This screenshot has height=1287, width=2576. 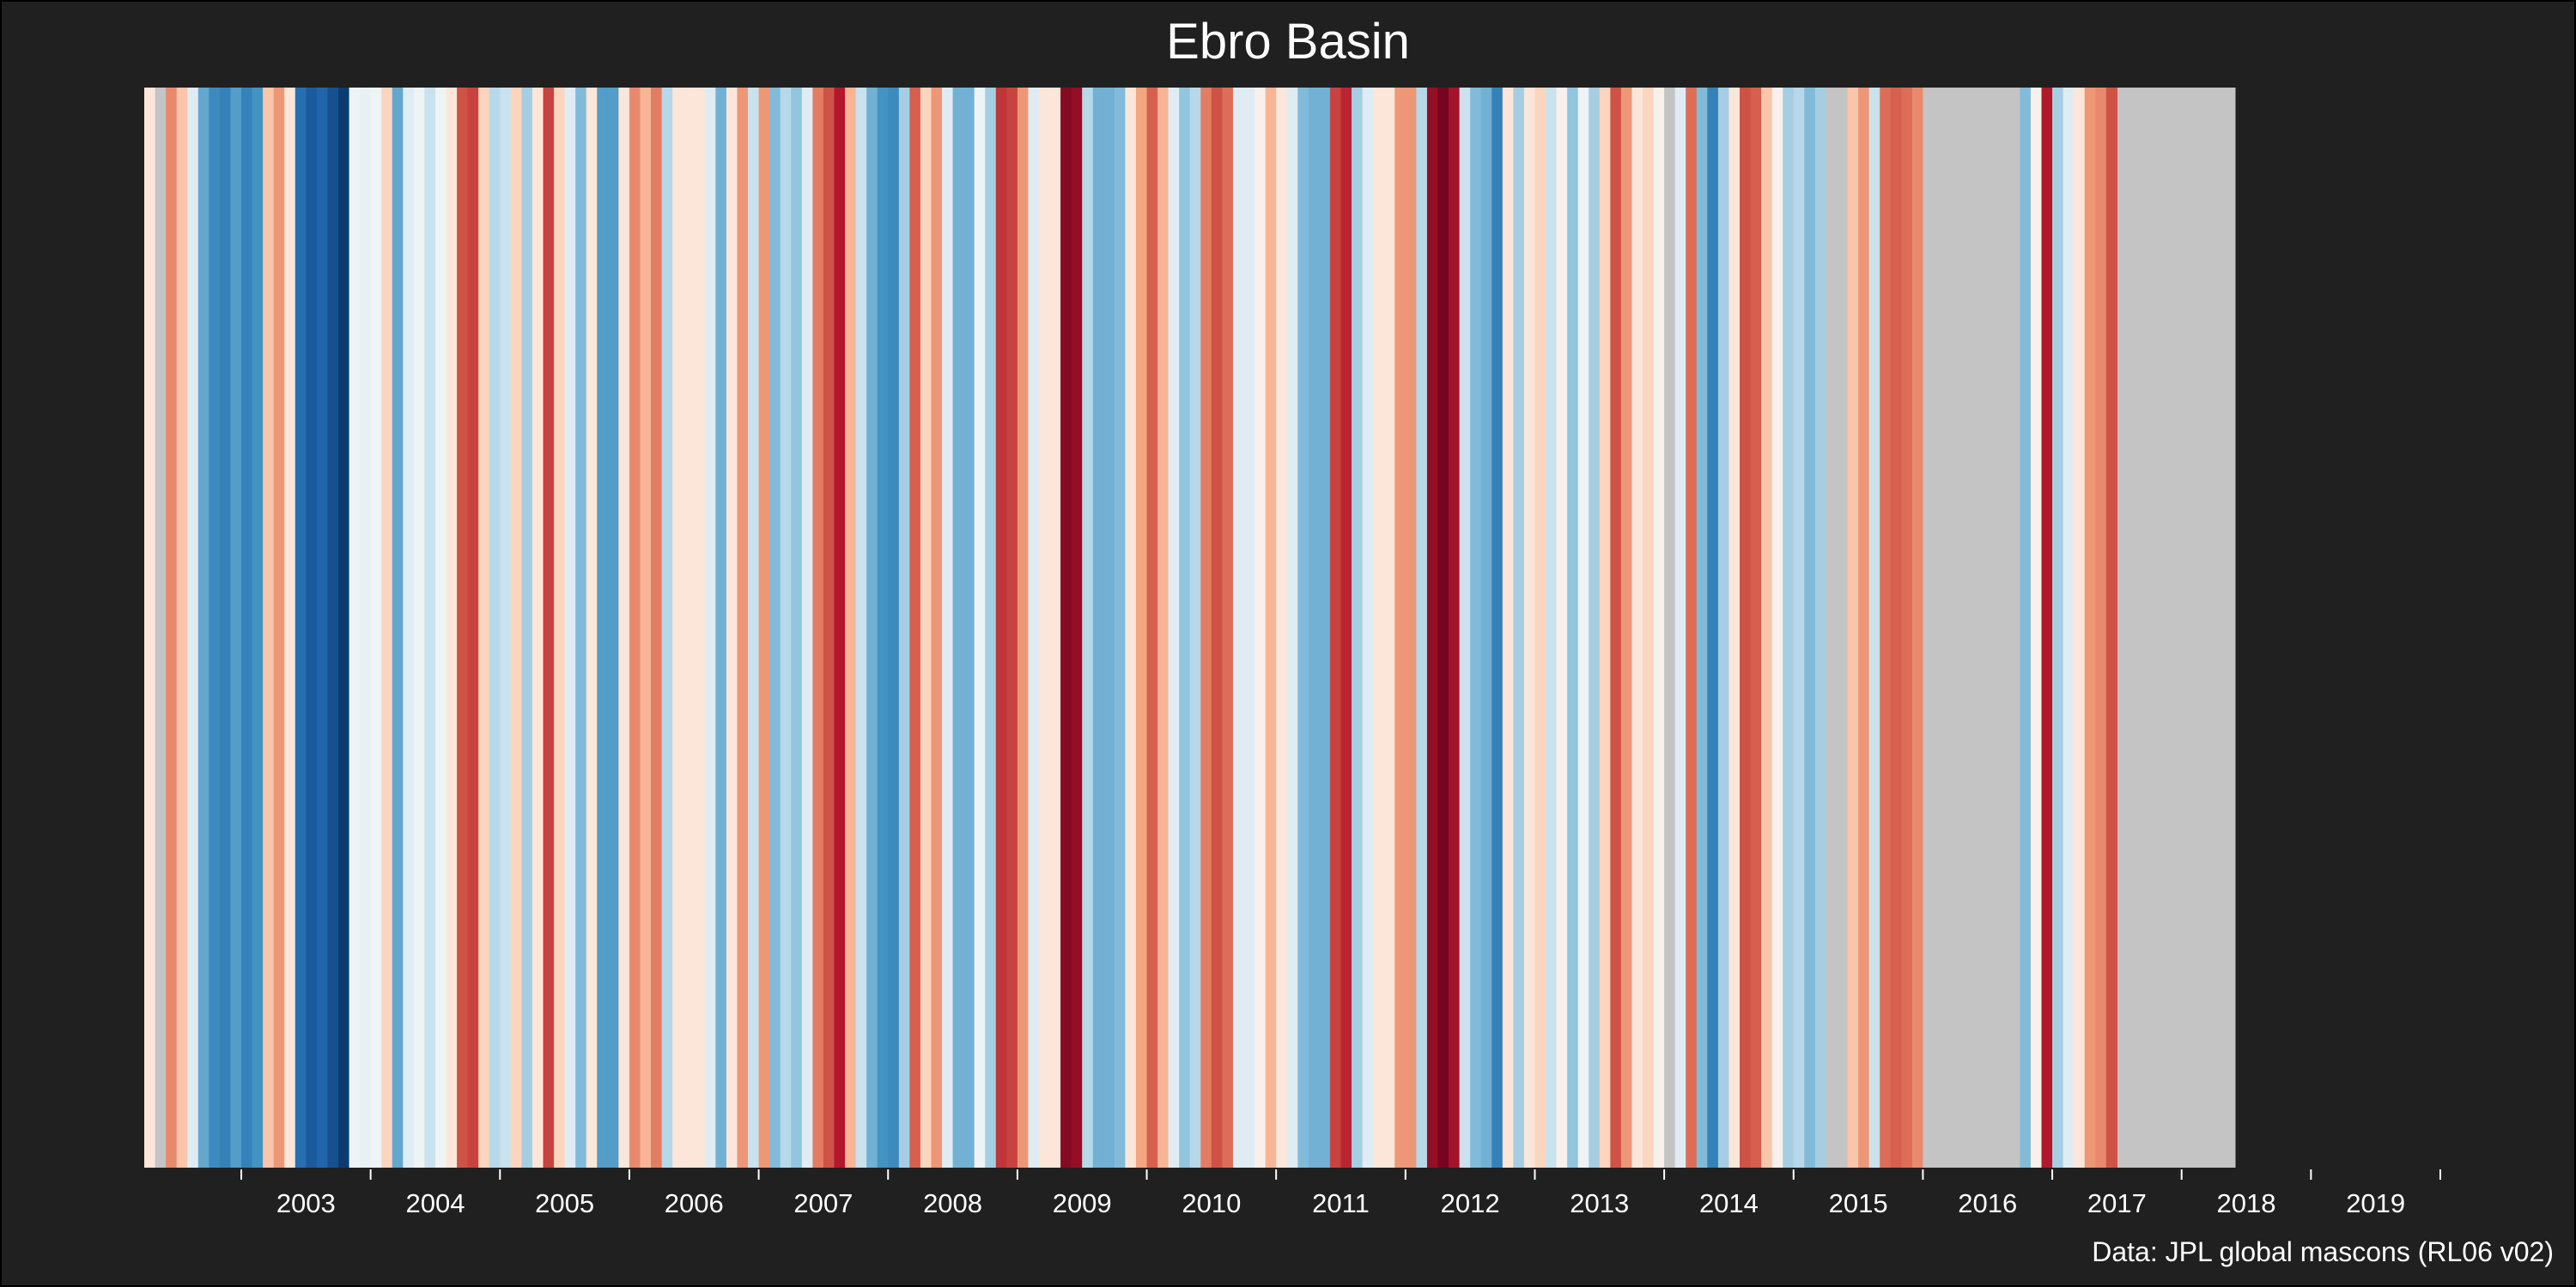 I want to click on x-tick-label-2012: 2012, so click(x=1470, y=1203).